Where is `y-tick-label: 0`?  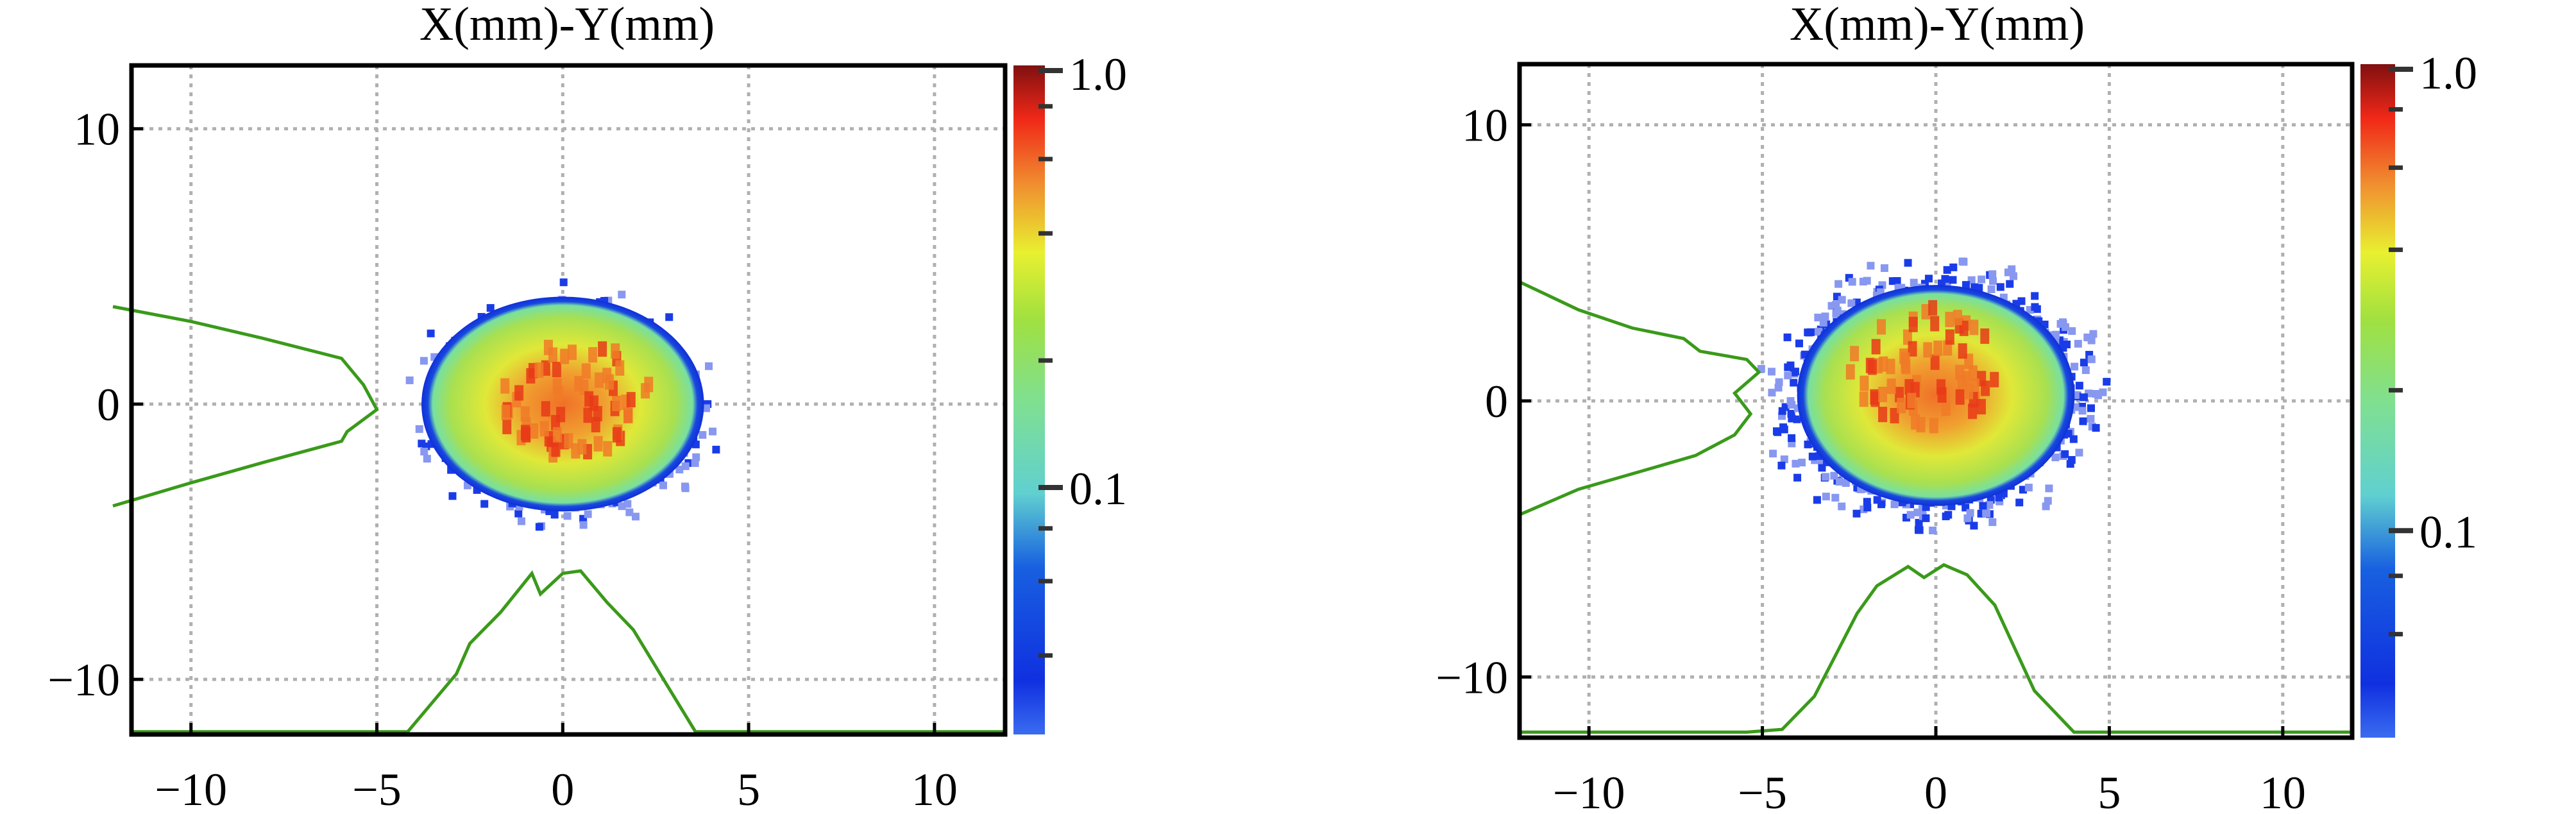
y-tick-label: 0 is located at coordinates (1496, 402).